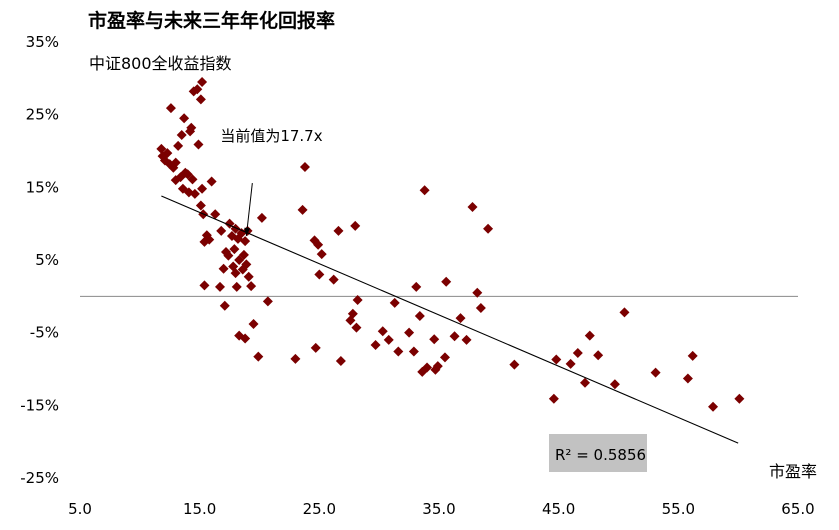  What do you see at coordinates (42, 115) in the screenshot?
I see `y-tick-label: 25%` at bounding box center [42, 115].